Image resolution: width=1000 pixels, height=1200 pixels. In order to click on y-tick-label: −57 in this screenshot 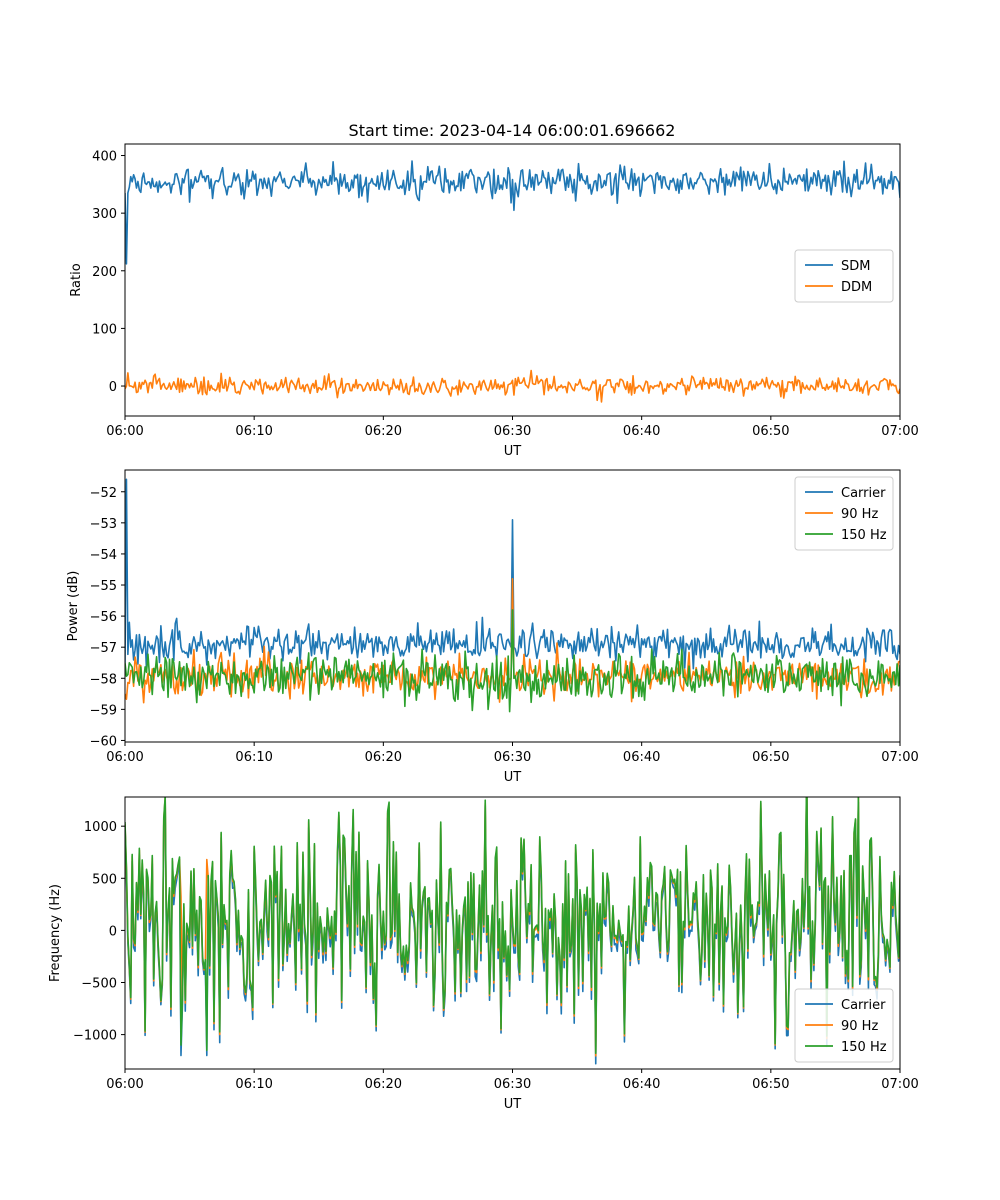, I will do `click(103, 648)`.